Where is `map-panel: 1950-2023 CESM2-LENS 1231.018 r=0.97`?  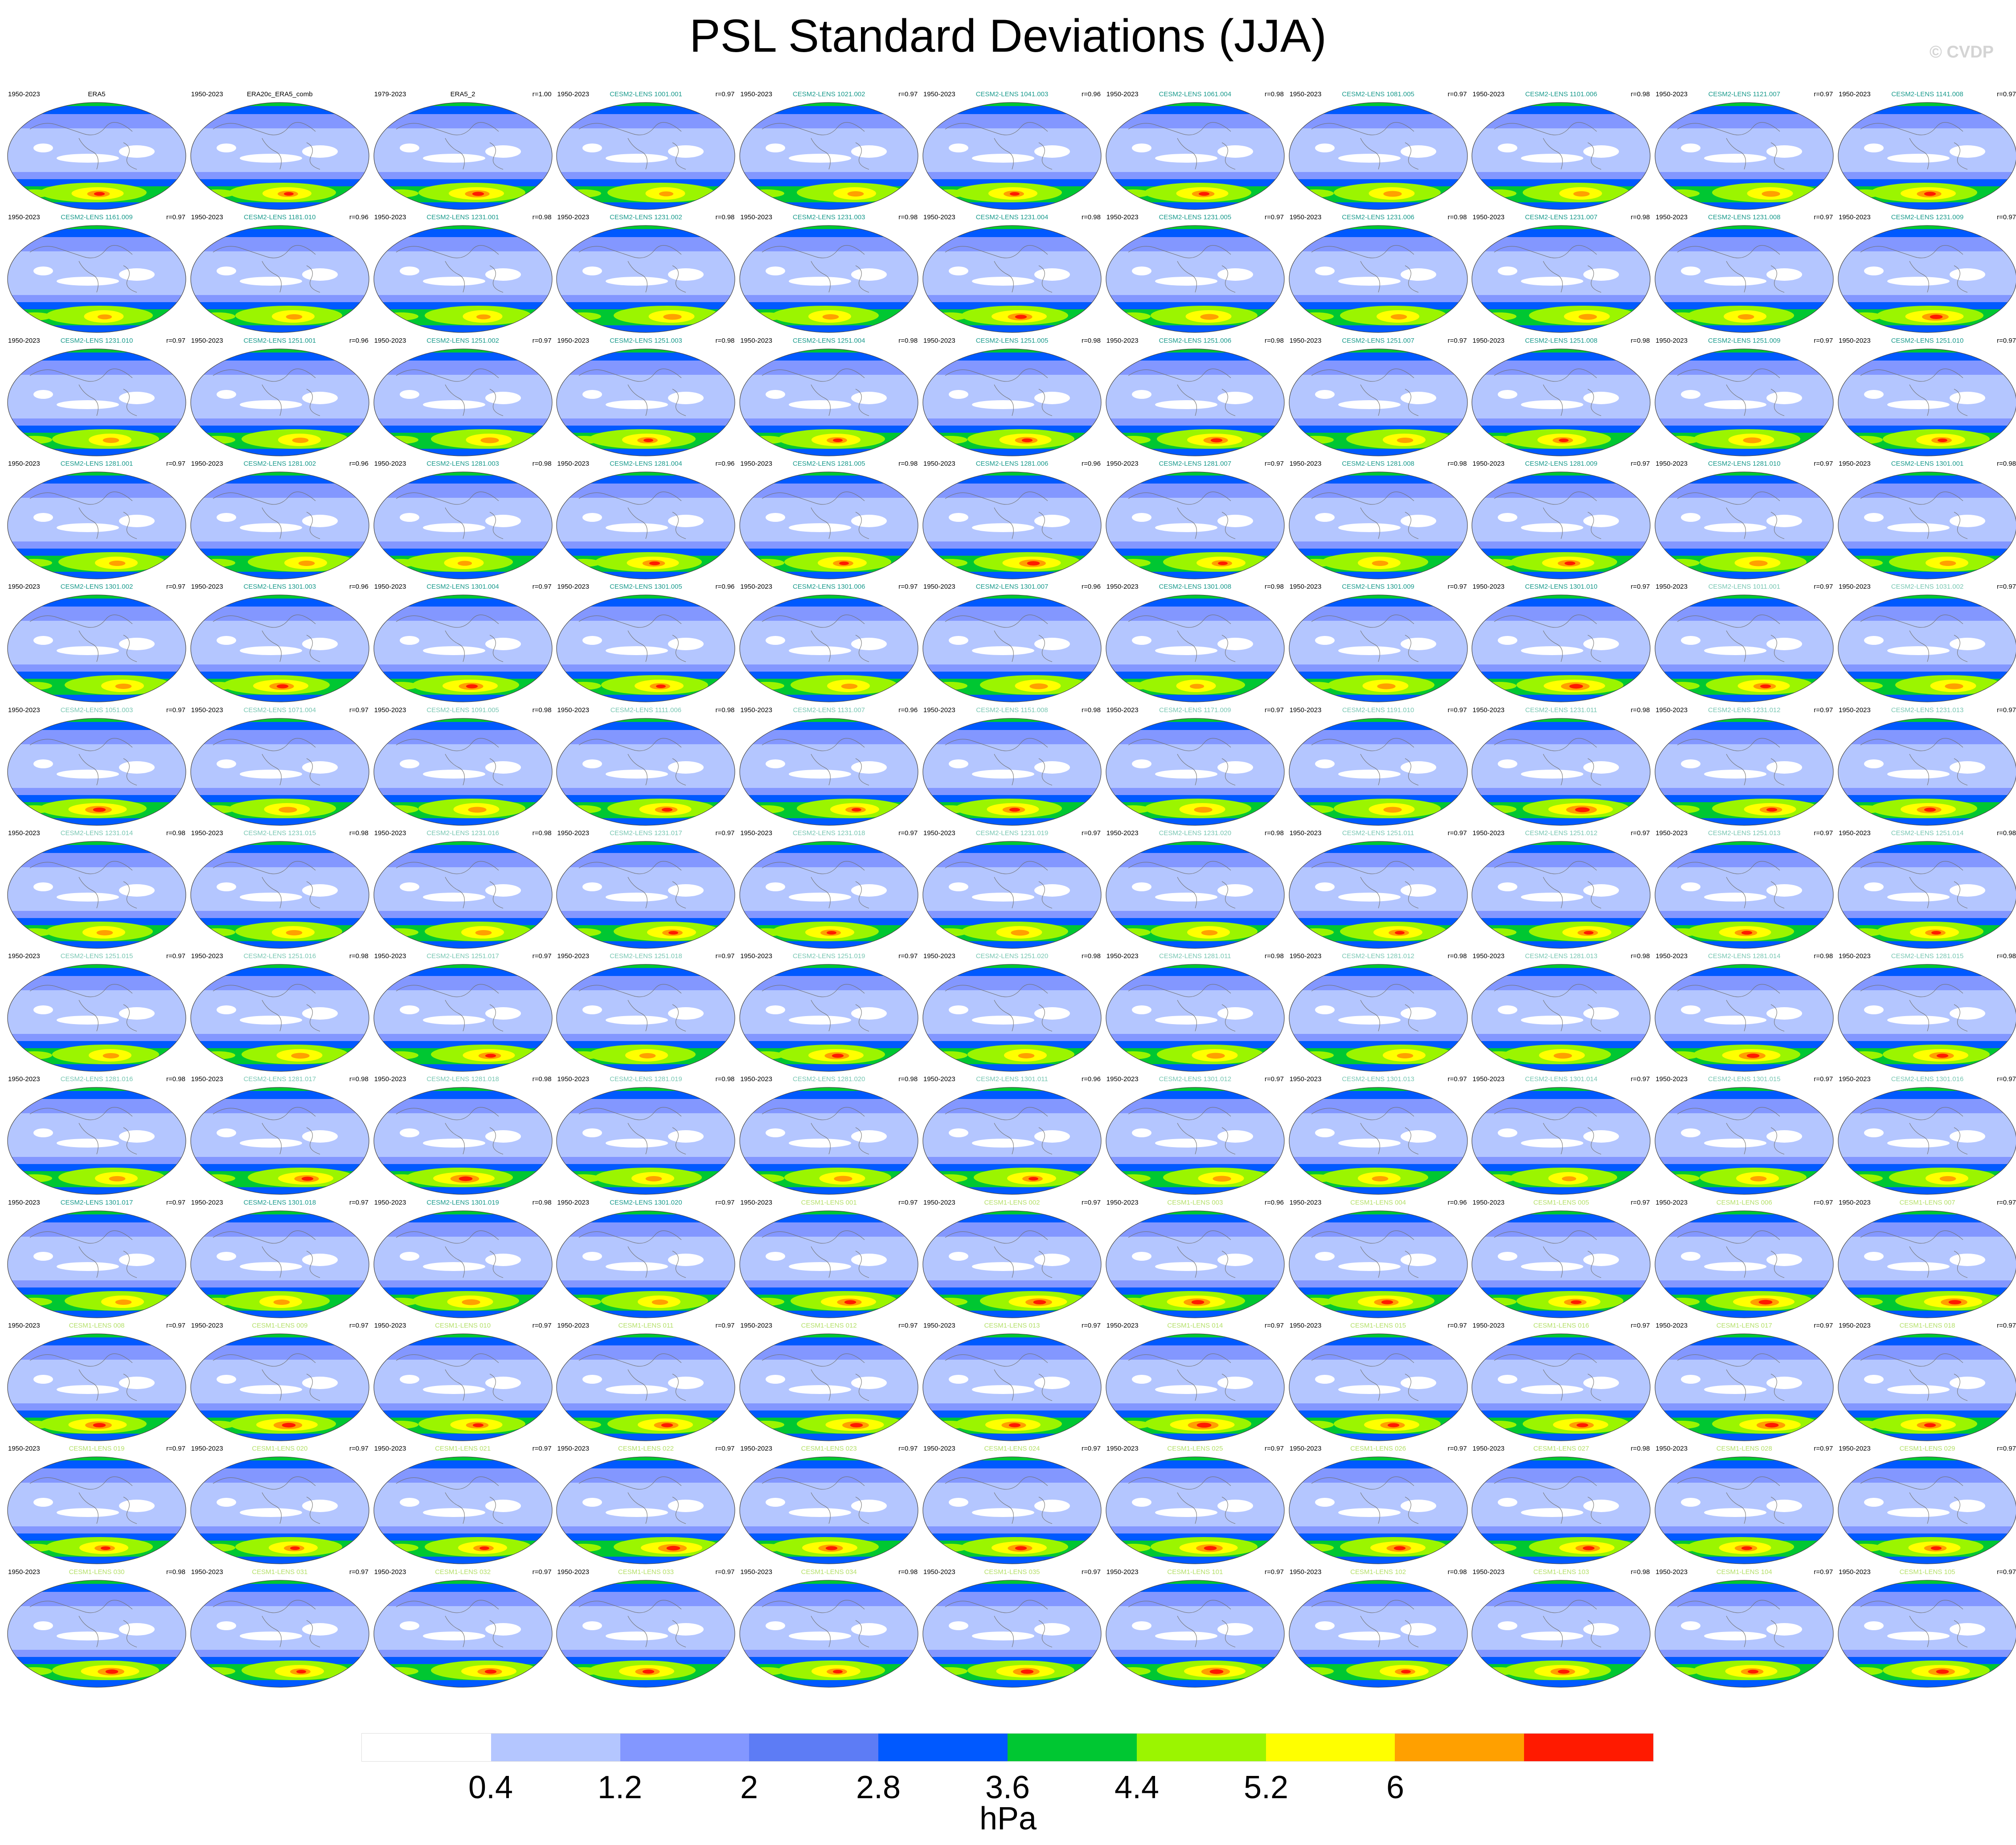 map-panel: 1950-2023 CESM2-LENS 1231.018 r=0.97 is located at coordinates (829, 891).